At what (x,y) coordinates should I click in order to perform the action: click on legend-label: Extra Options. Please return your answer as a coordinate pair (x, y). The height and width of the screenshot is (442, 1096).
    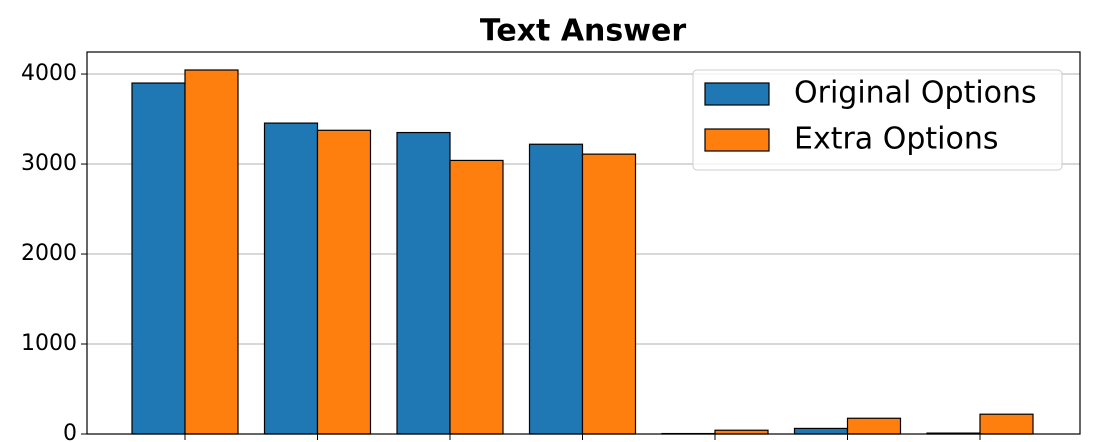
    Looking at the image, I should click on (896, 139).